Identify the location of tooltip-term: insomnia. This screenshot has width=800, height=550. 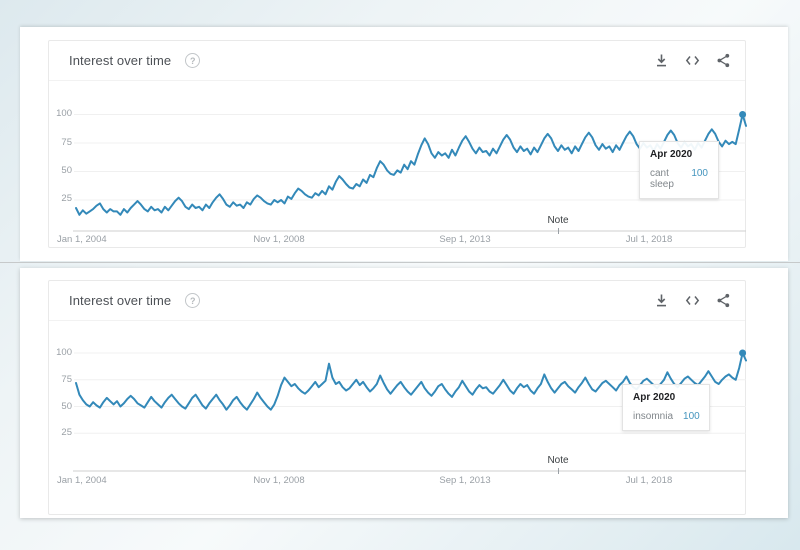
(653, 416).